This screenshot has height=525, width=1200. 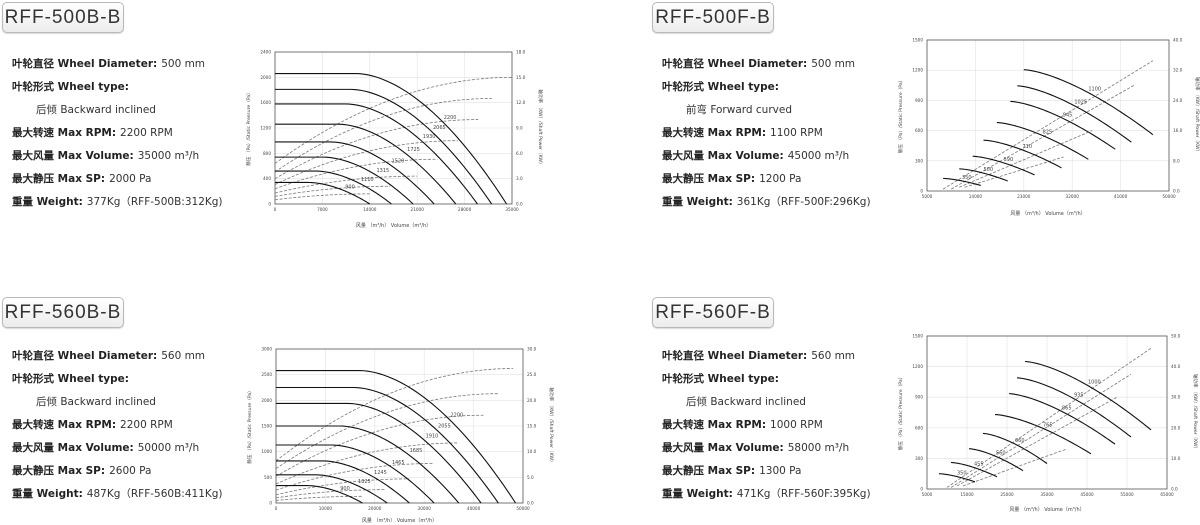 What do you see at coordinates (921, 191) in the screenshot?
I see `y-tick-label: 0` at bounding box center [921, 191].